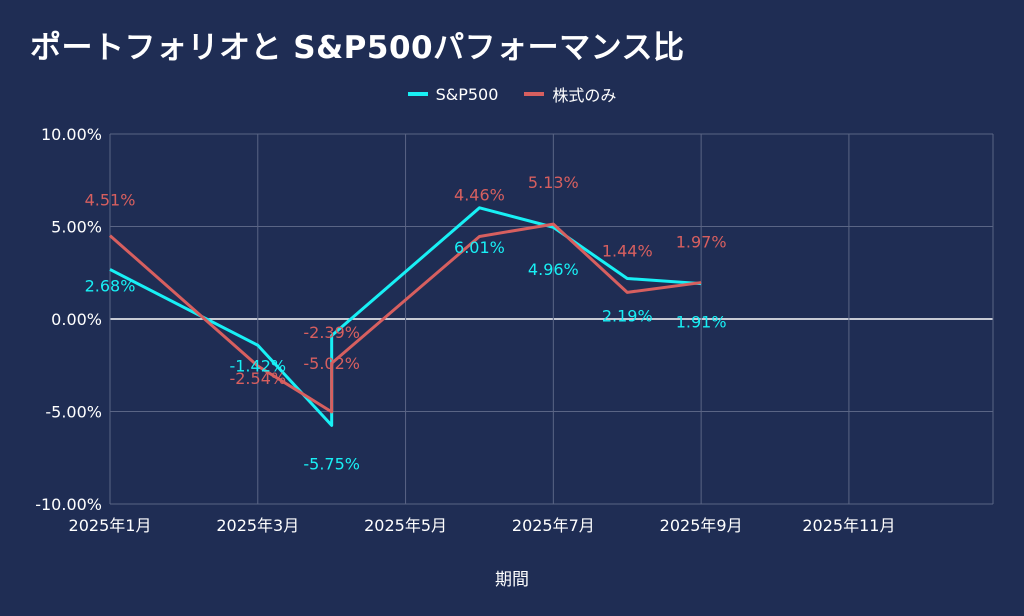 The width and height of the screenshot is (1024, 616). What do you see at coordinates (627, 250) in the screenshot?
I see `data-label: 1.44%` at bounding box center [627, 250].